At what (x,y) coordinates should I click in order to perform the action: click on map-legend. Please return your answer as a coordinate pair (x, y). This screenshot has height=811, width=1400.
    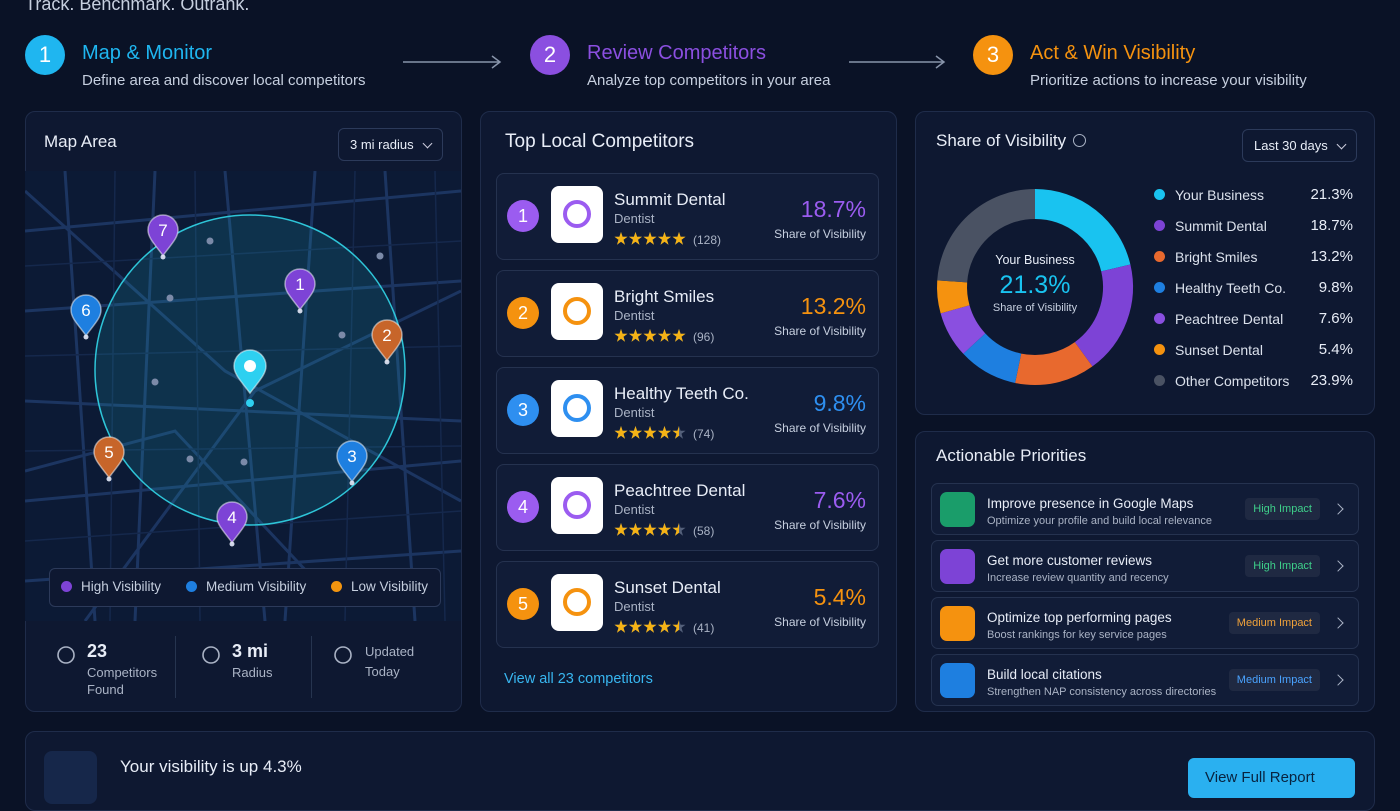
    Looking at the image, I should click on (245, 587).